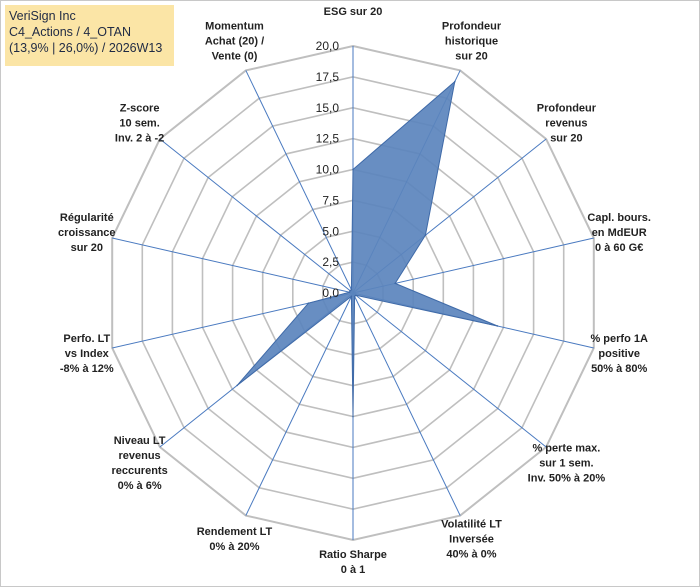 The image size is (700, 587). I want to click on tick-label: 15,0, so click(328, 108).